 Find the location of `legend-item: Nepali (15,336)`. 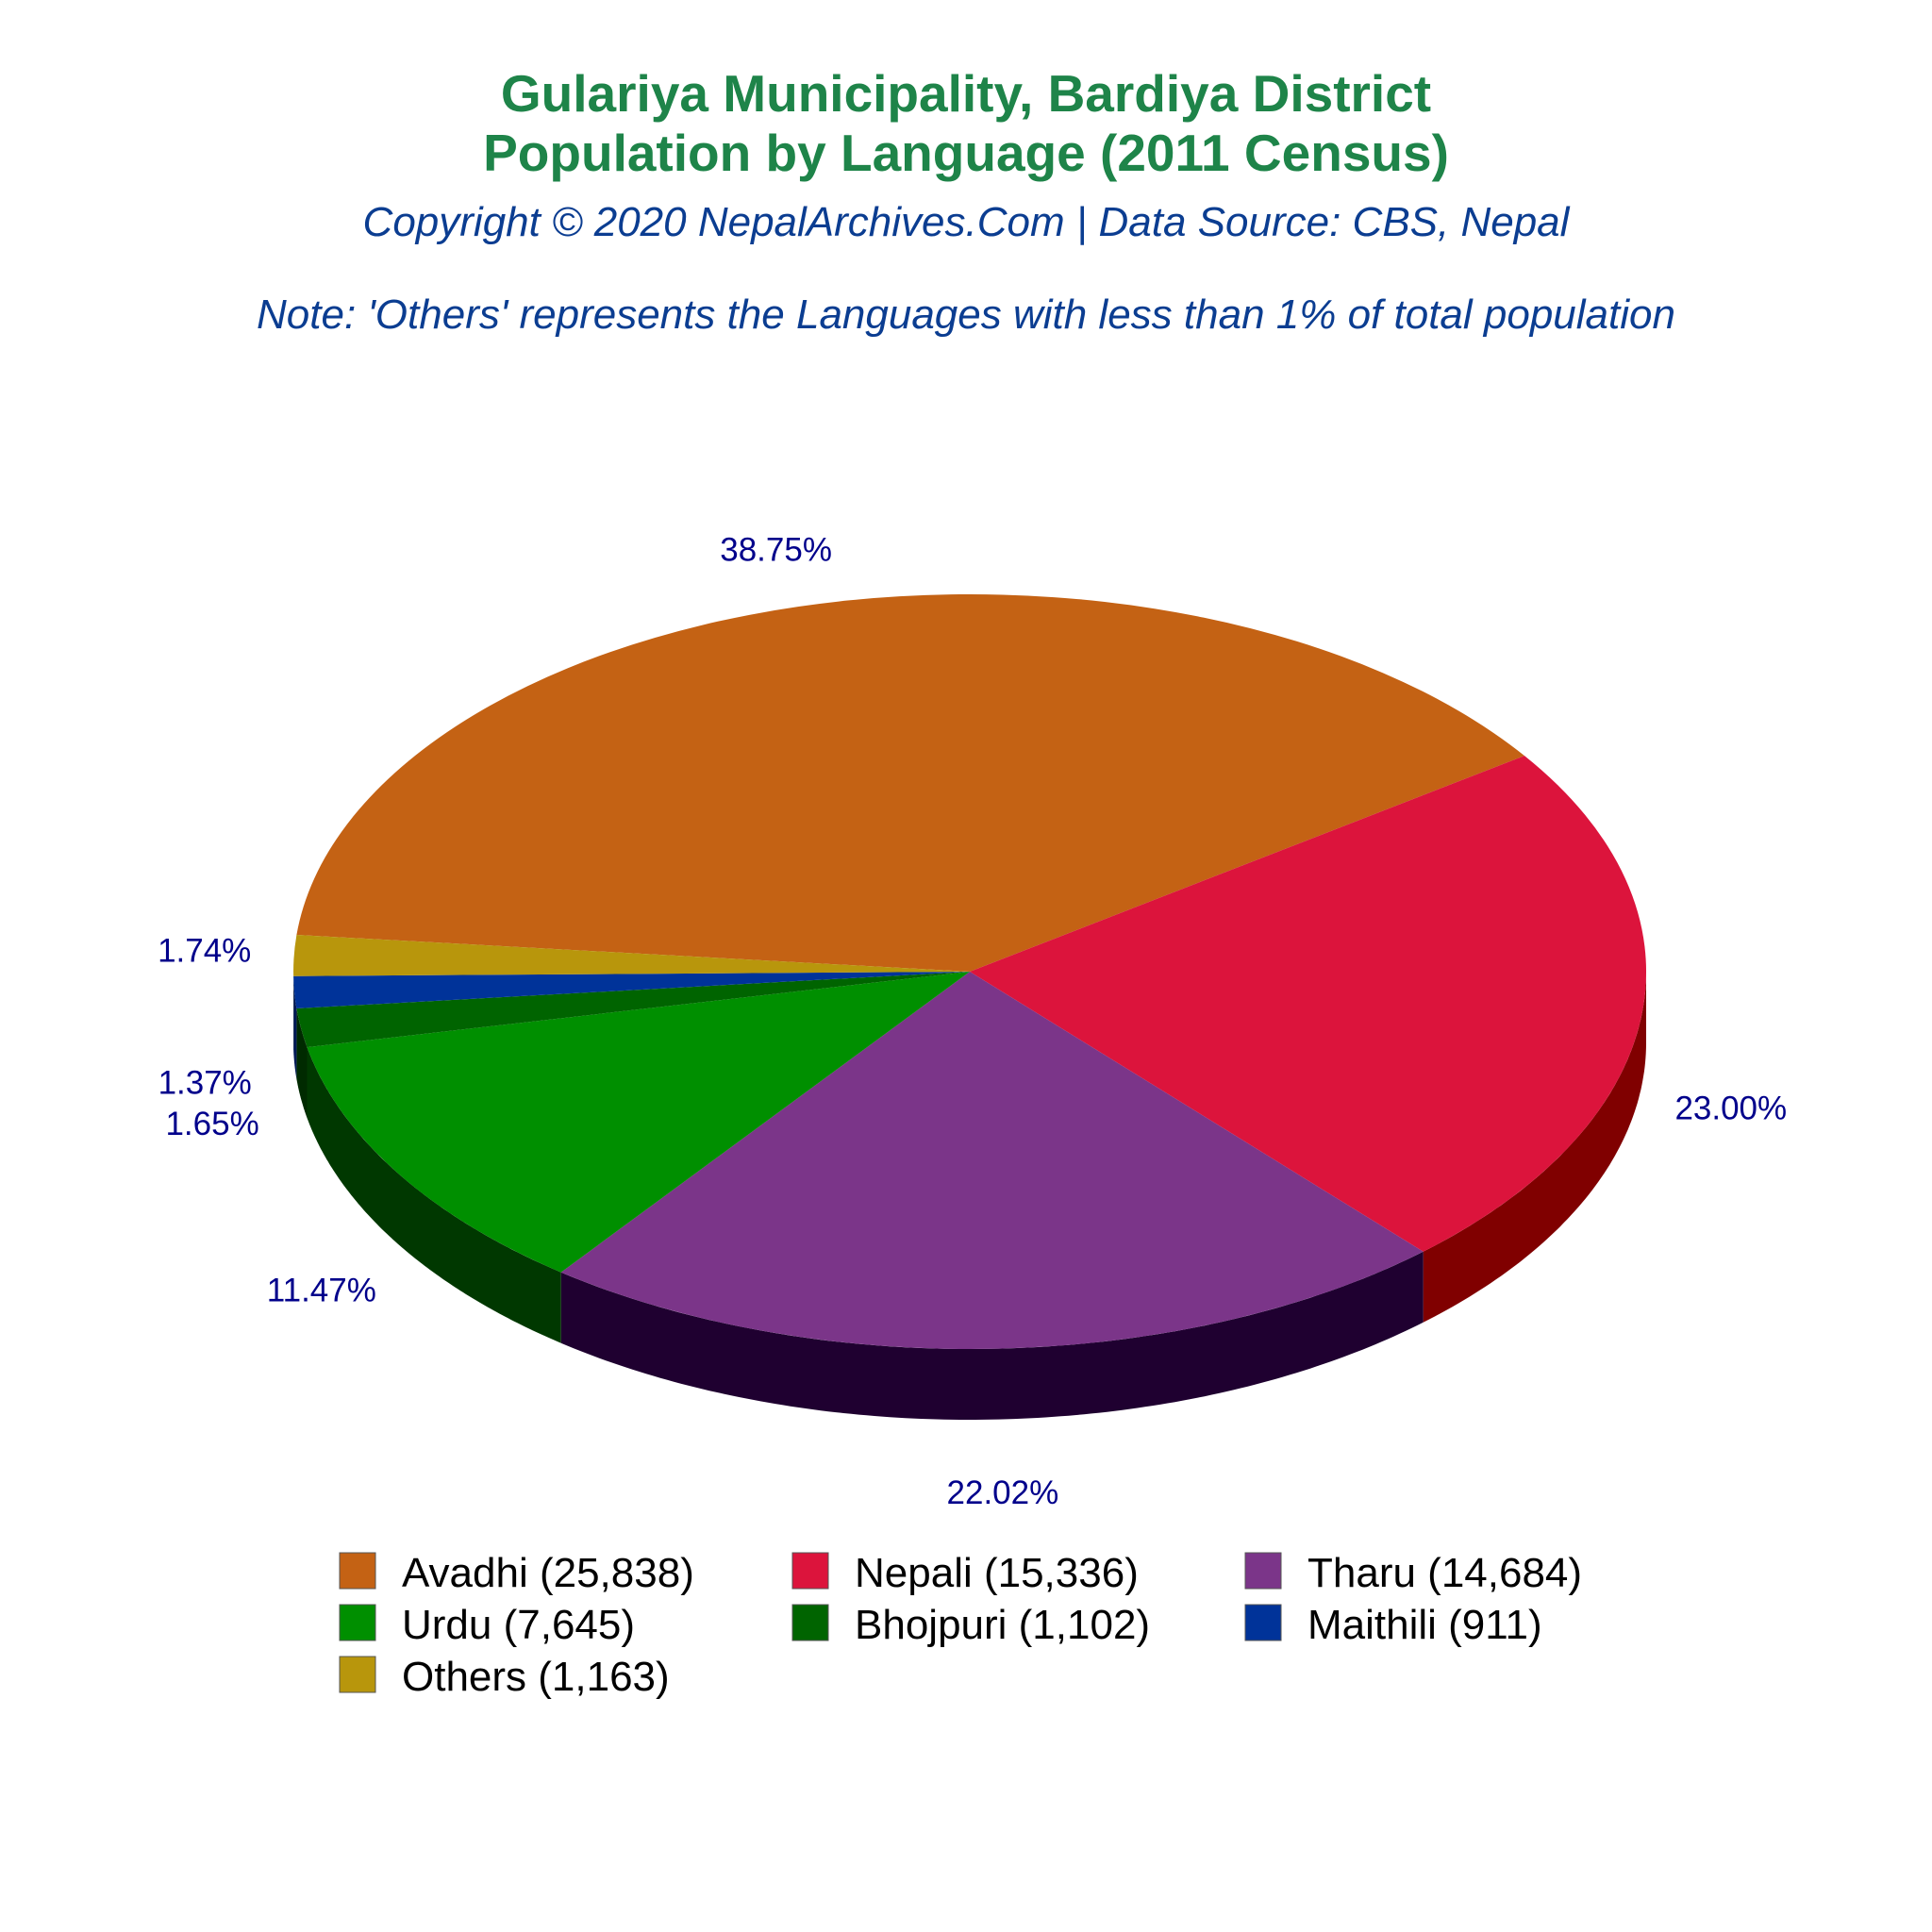

legend-item: Nepali (15,336) is located at coordinates (965, 1573).